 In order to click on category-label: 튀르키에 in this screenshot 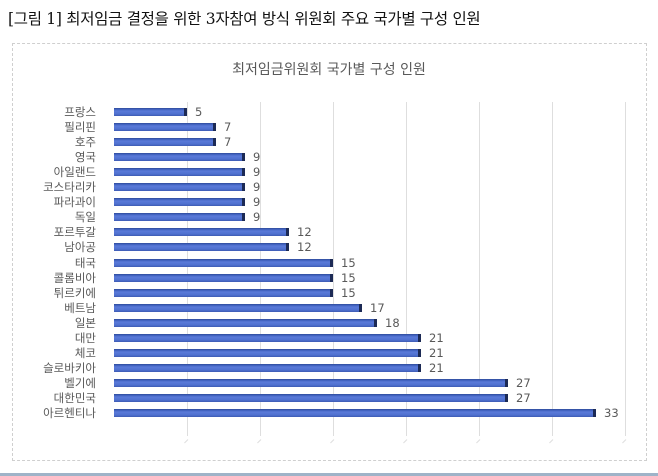, I will do `click(74, 293)`.